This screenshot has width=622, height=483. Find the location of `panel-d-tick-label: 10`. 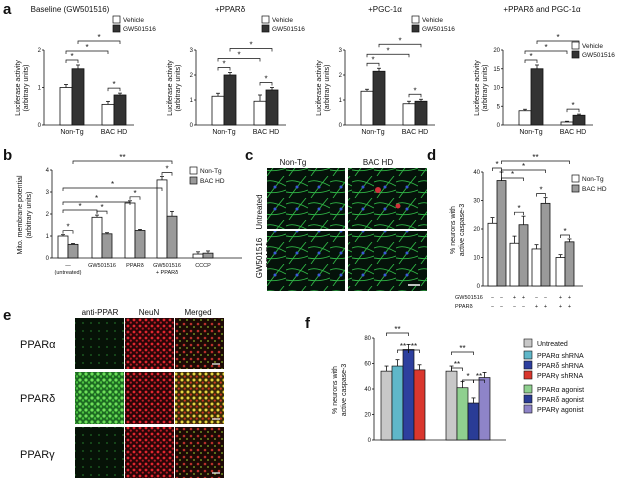

panel-d-tick-label: 10 is located at coordinates (476, 259).